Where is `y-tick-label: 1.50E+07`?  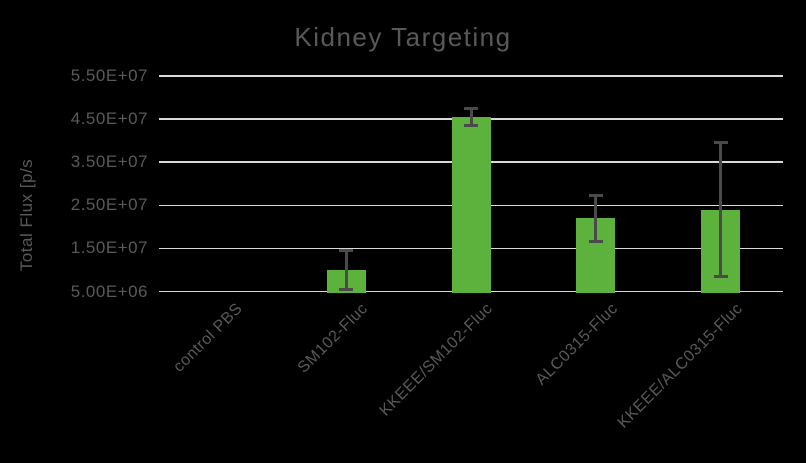 y-tick-label: 1.50E+07 is located at coordinates (109, 248).